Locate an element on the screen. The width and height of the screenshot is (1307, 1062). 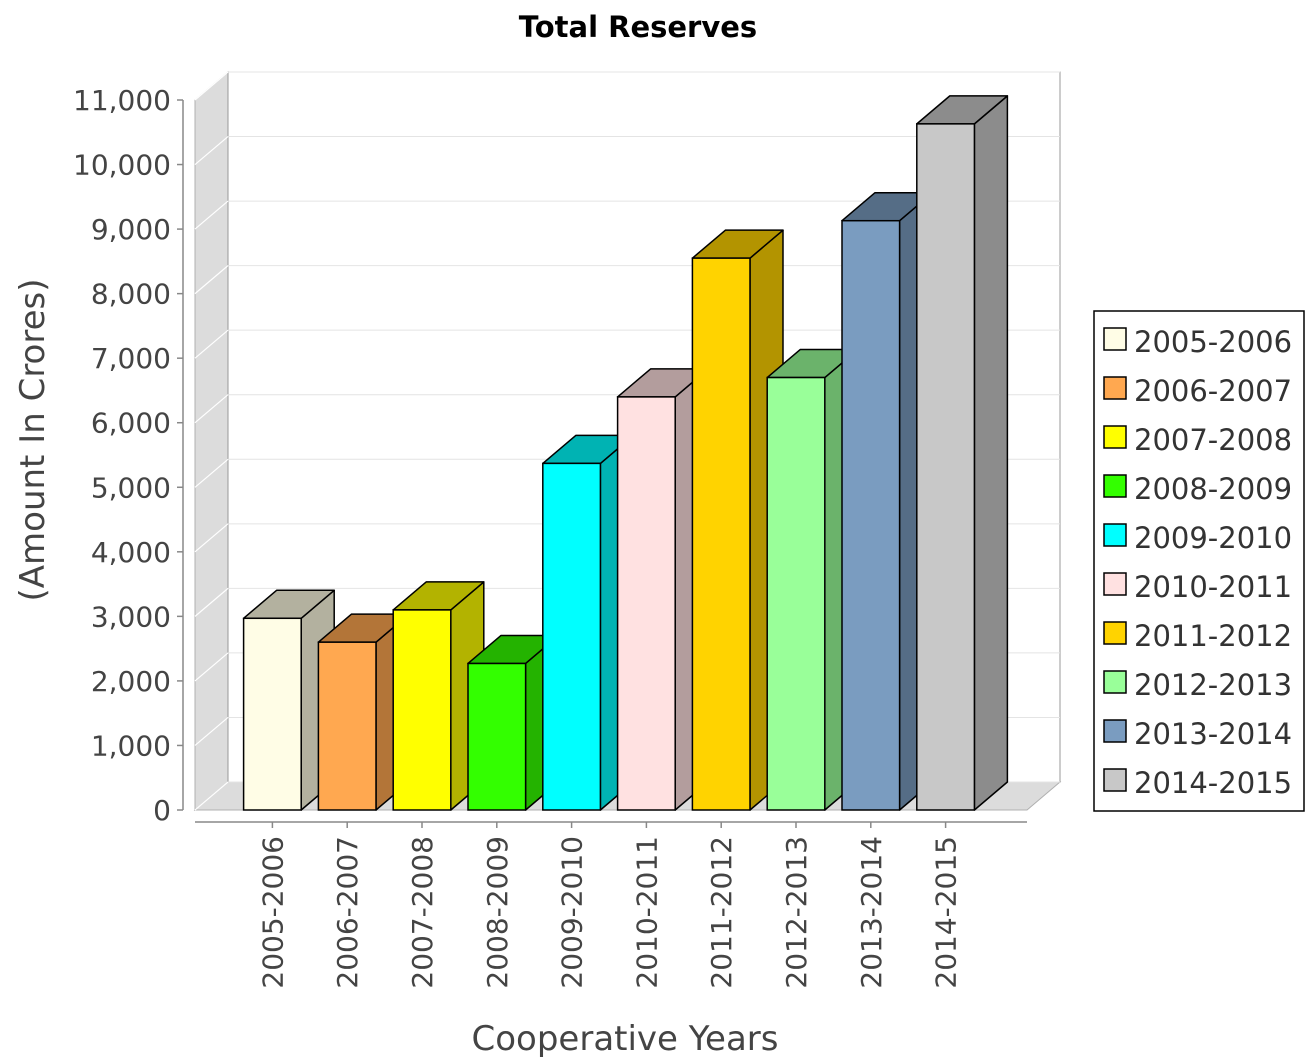
legend-label: 2007-2008 is located at coordinates (1213, 440).